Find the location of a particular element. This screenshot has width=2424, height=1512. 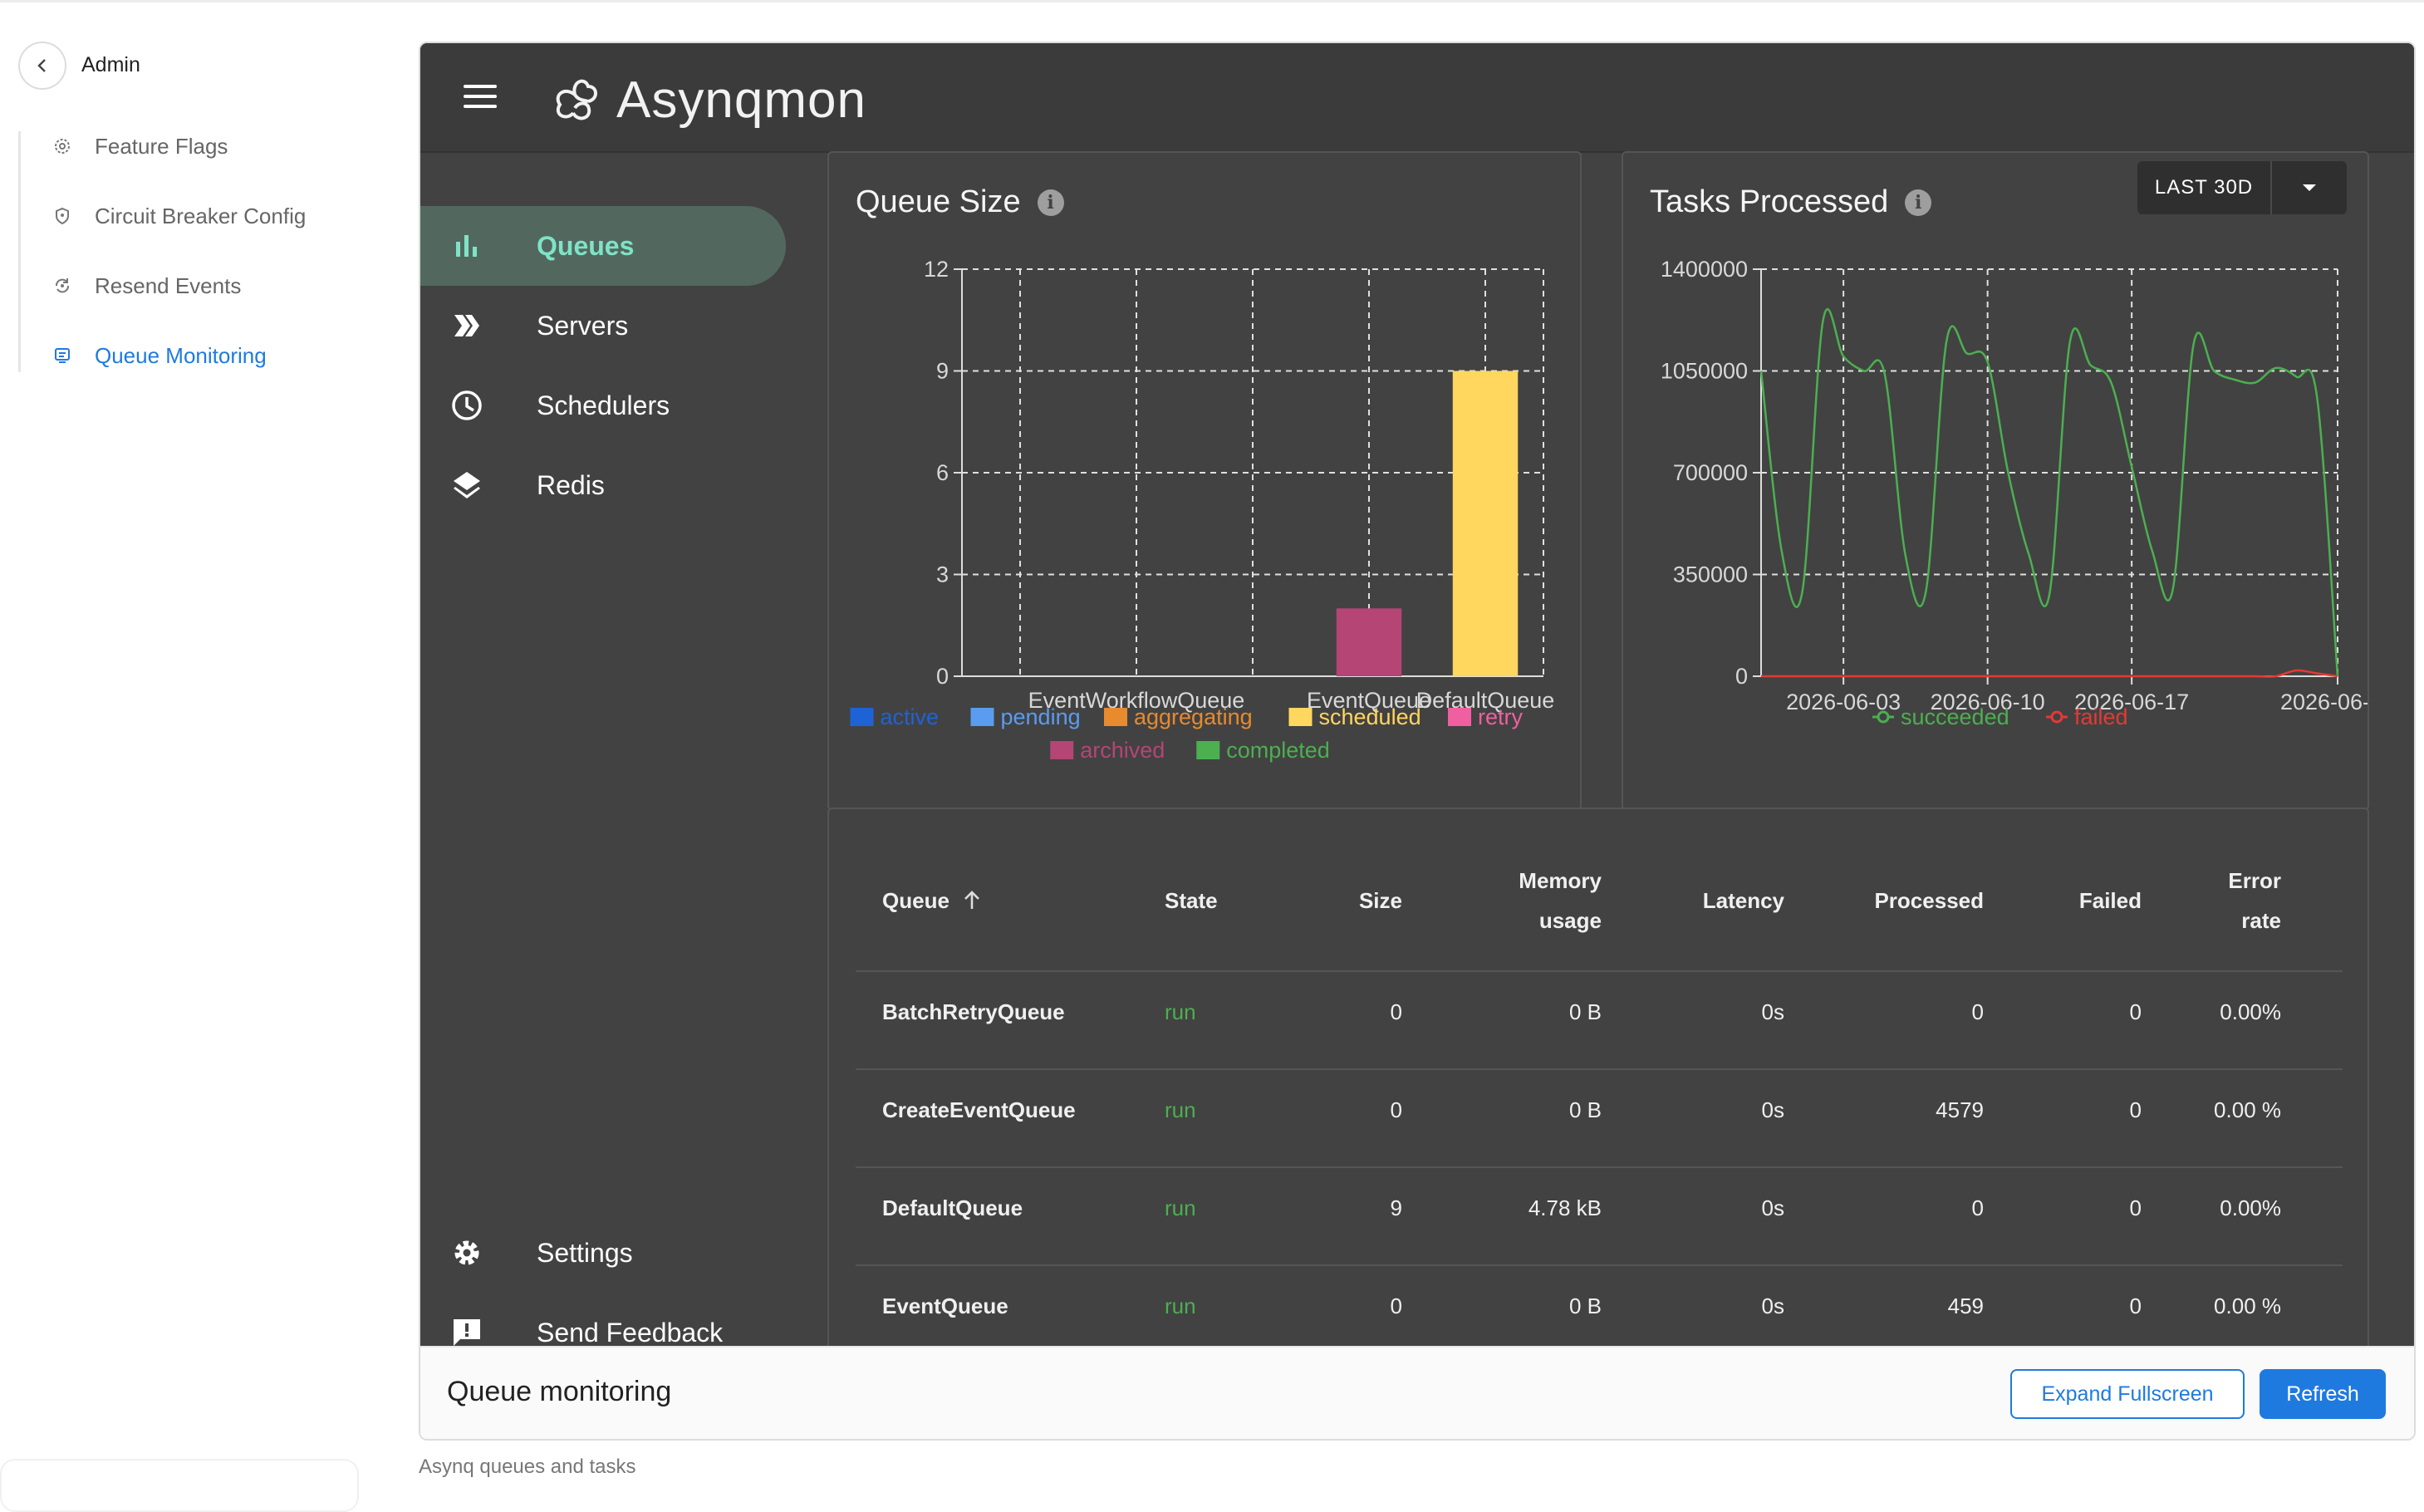

widget-caption: Asynq queues and tasks is located at coordinates (527, 1467).